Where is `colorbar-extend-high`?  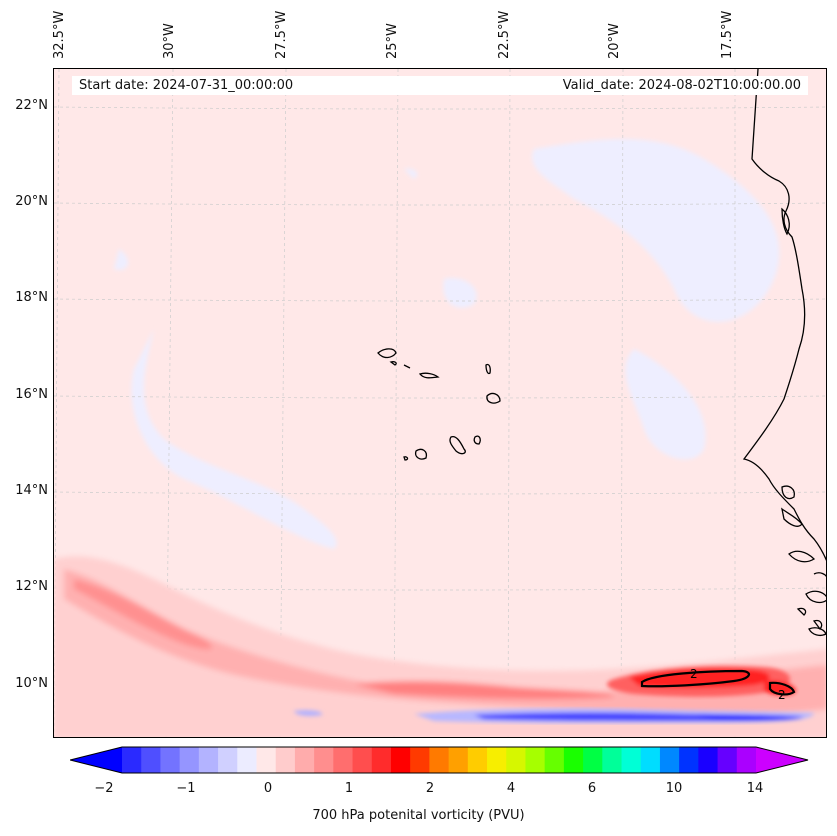
colorbar-extend-high is located at coordinates (782, 760).